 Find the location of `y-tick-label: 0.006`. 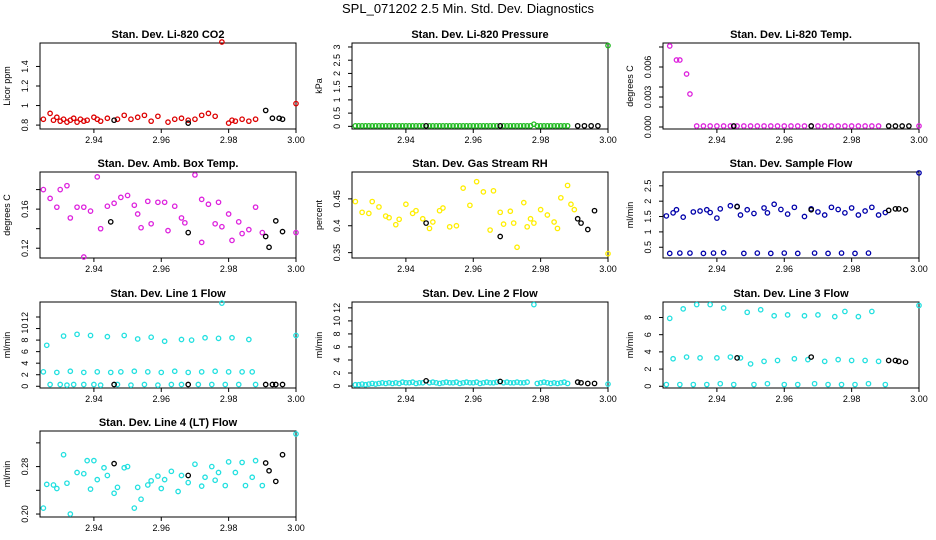

y-tick-label: 0.006 is located at coordinates (648, 67).